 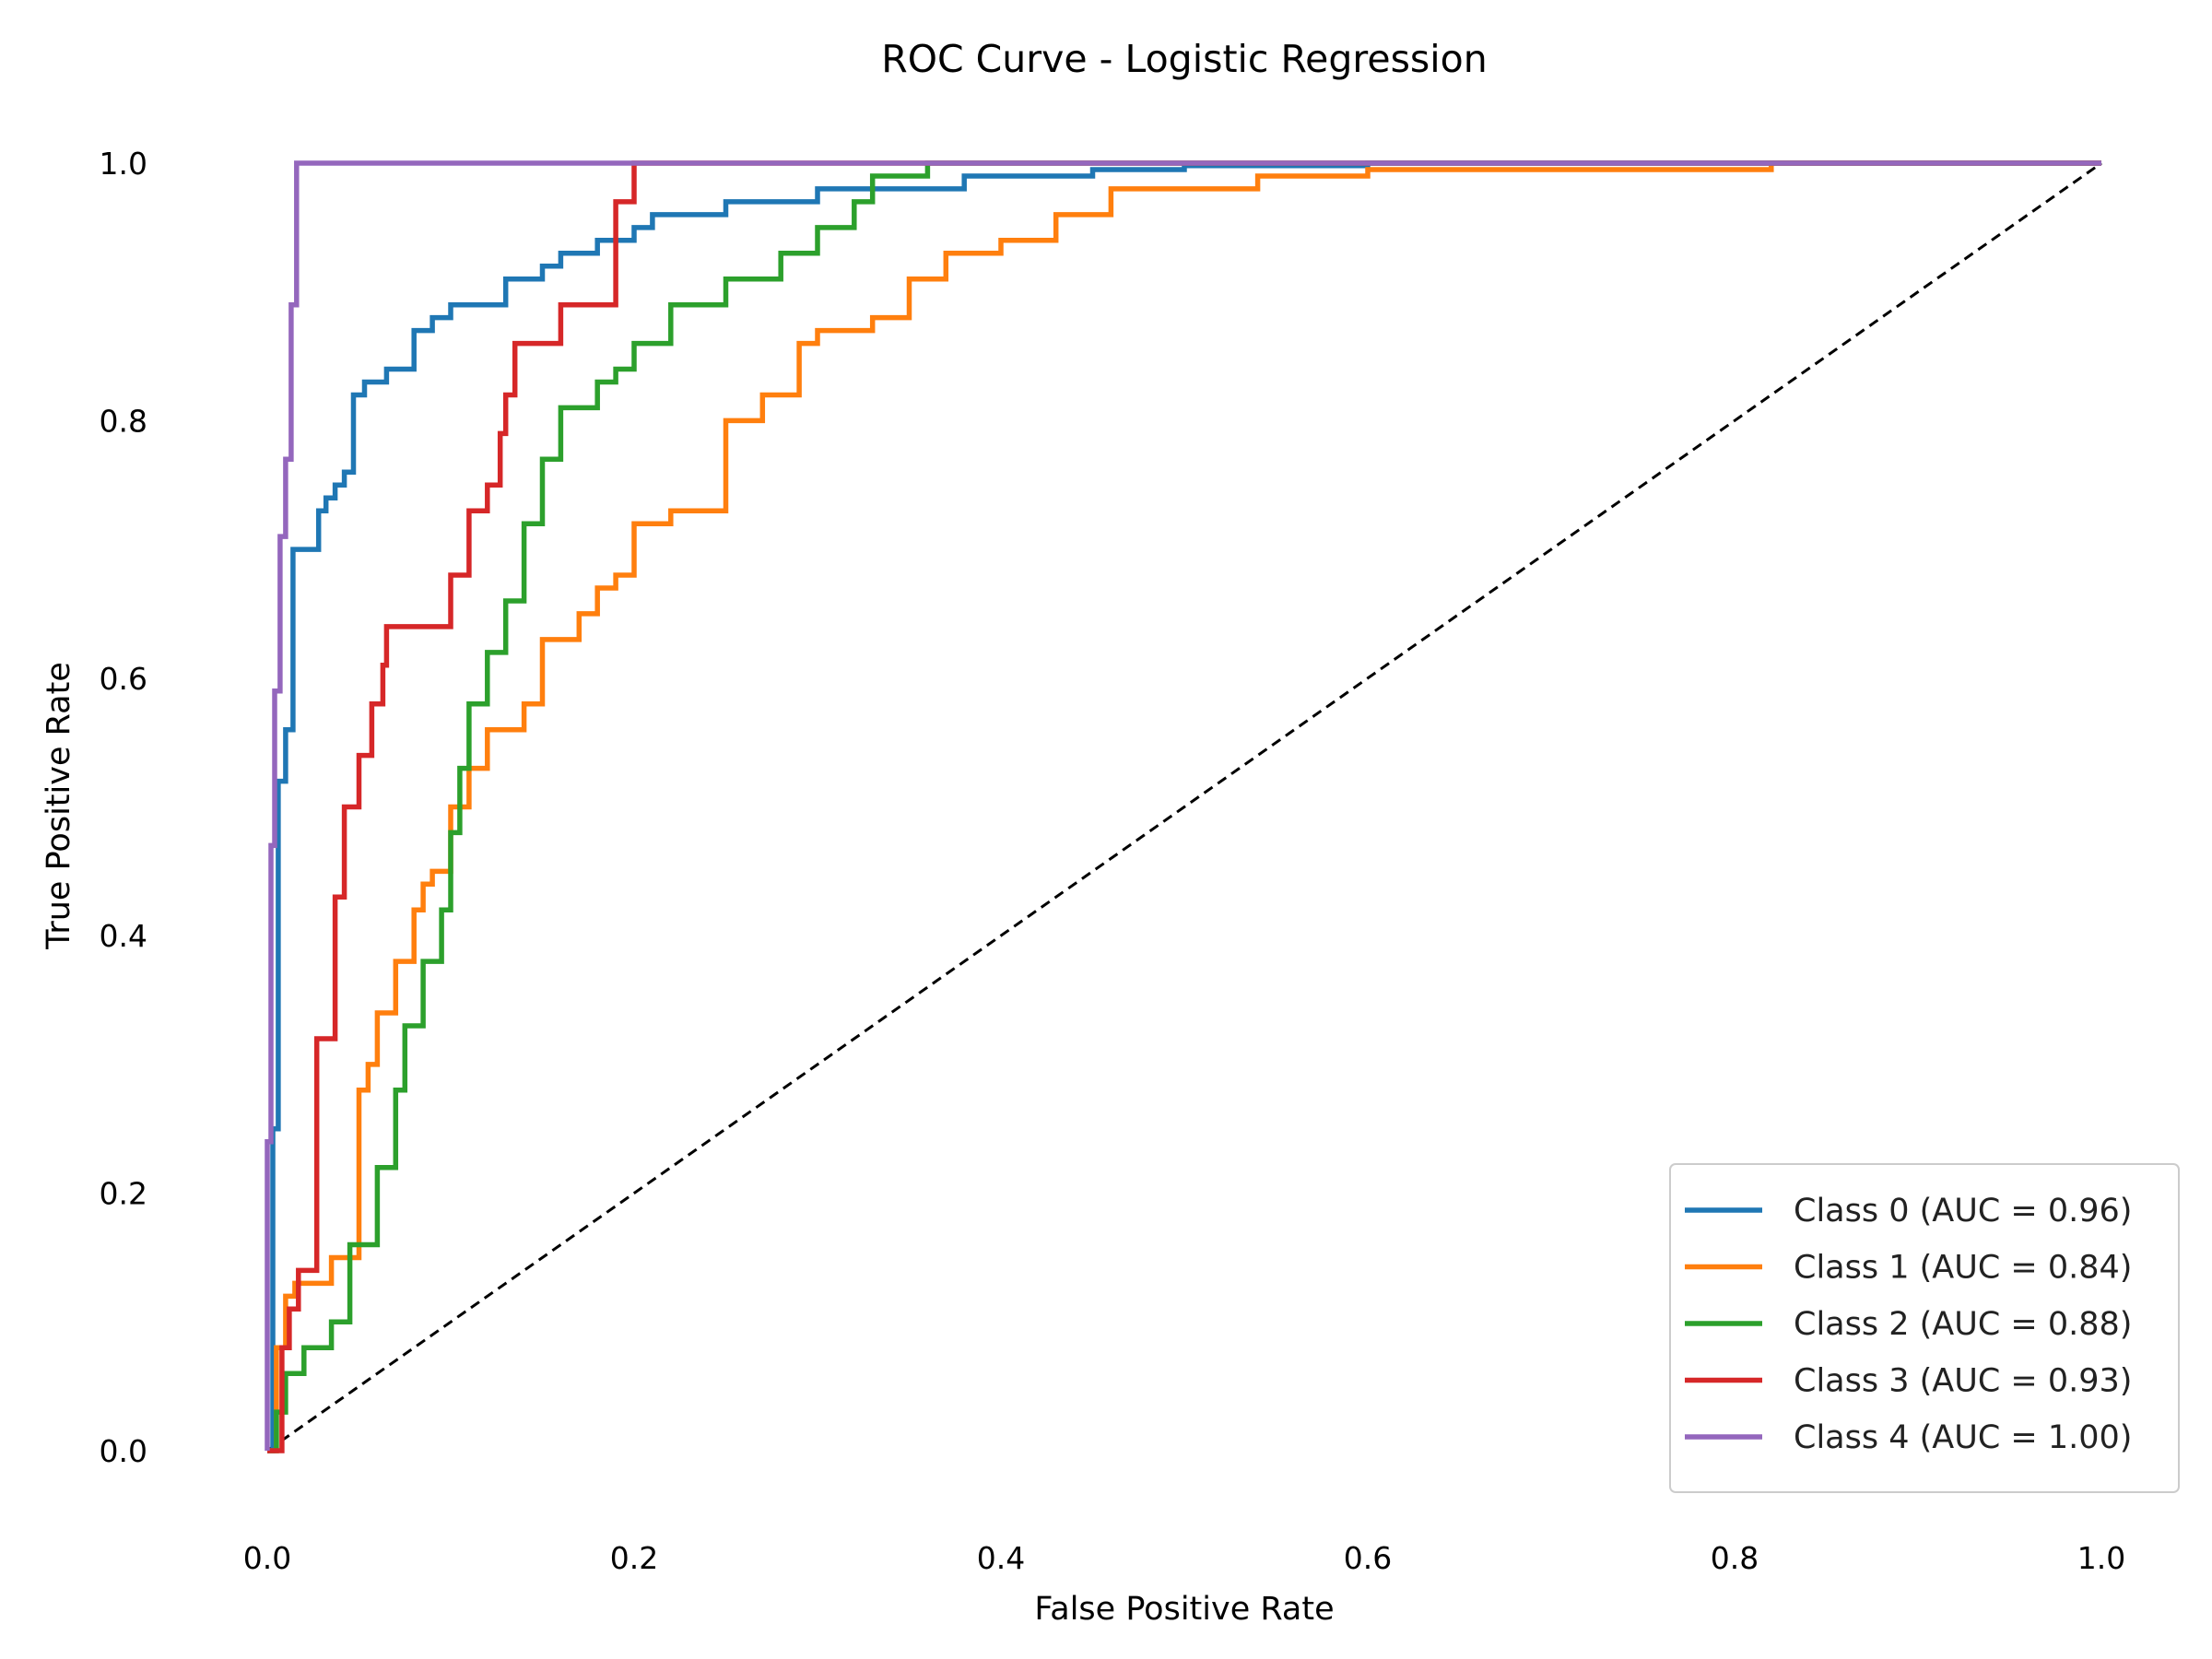 I want to click on x-tick-label: 0.8, so click(x=1735, y=1558).